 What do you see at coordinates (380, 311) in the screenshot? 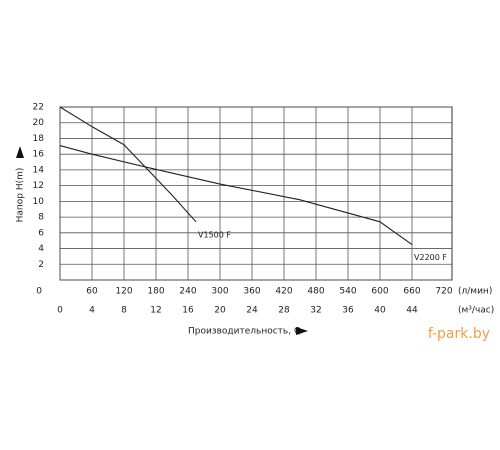
I see `x-tick-label: 40` at bounding box center [380, 311].